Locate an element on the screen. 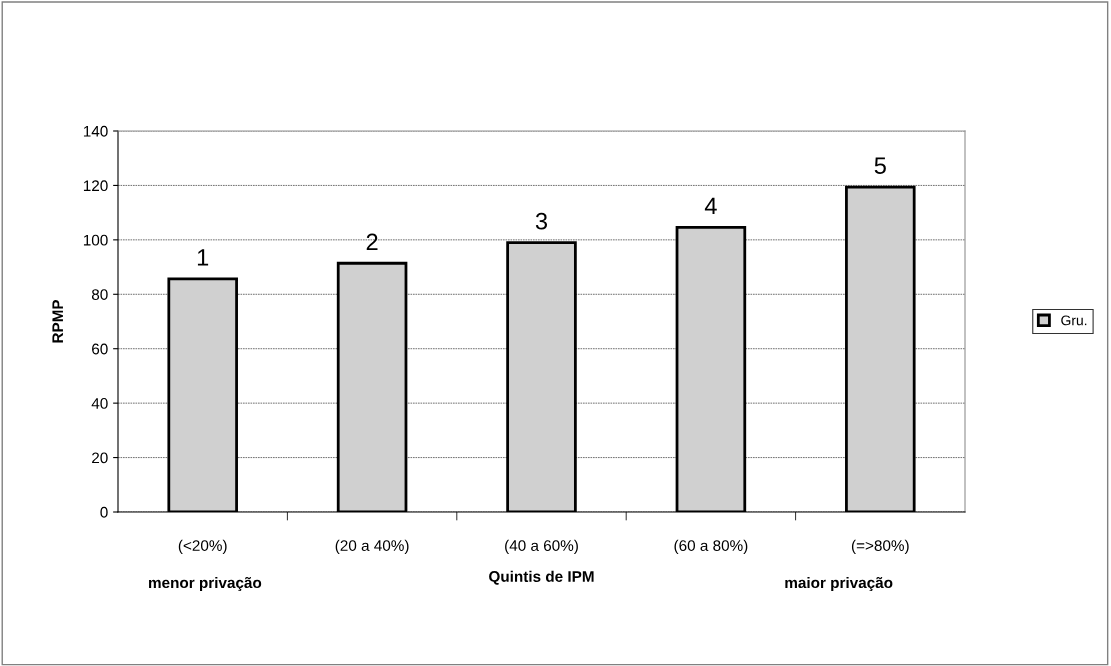  x-tick-label: (20 a 40%) is located at coordinates (372, 547).